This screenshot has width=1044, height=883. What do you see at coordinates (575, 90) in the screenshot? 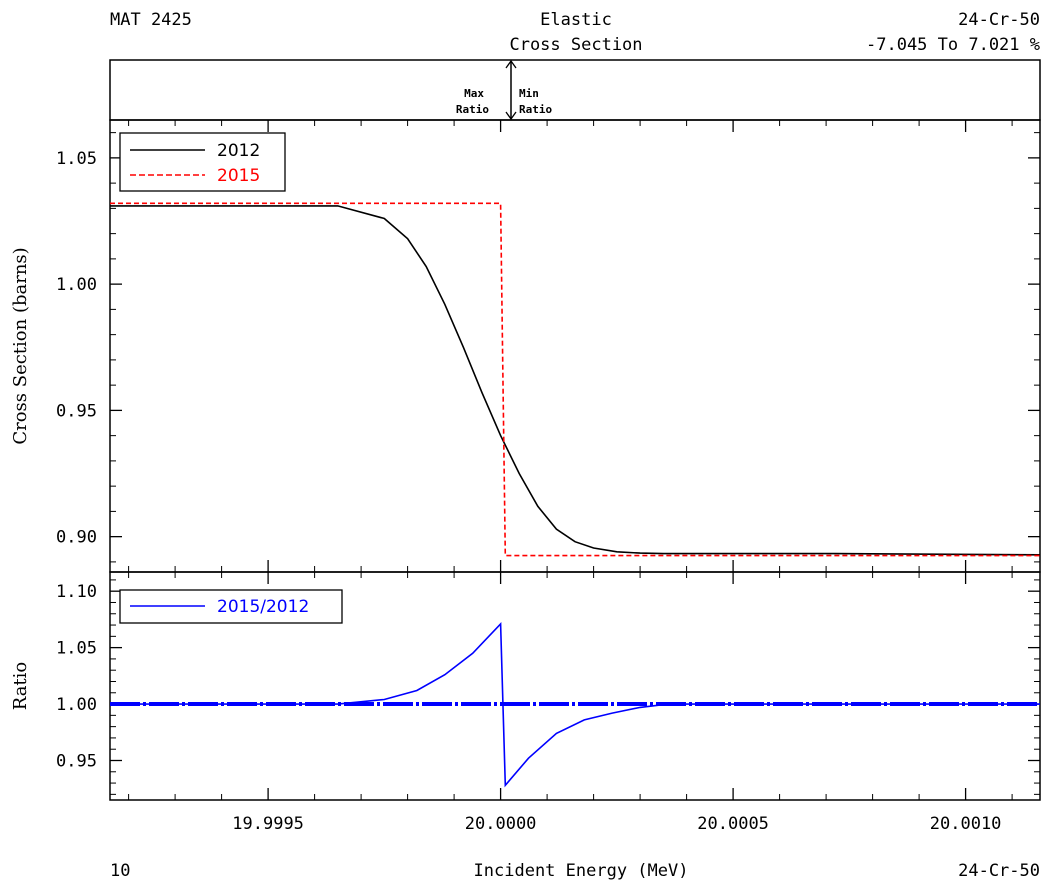
I see `ratio-indicator-box` at bounding box center [575, 90].